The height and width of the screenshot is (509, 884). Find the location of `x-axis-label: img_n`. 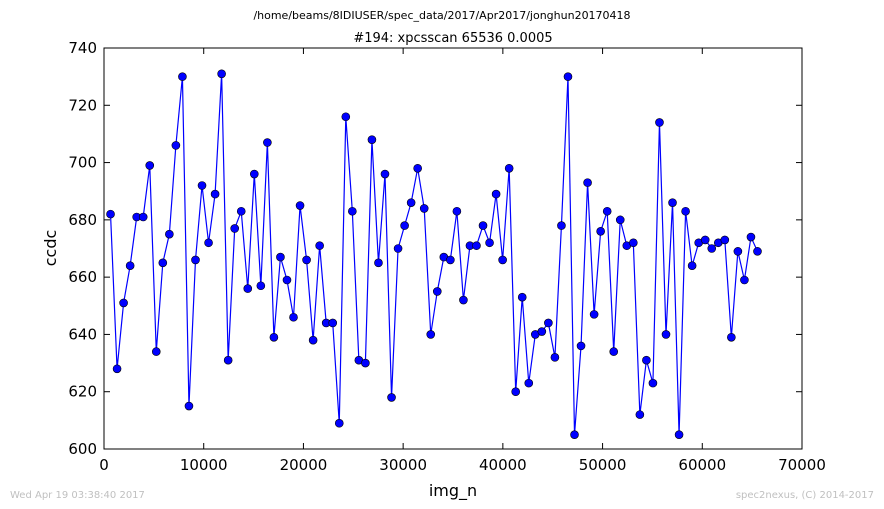

x-axis-label: img_n is located at coordinates (453, 491).